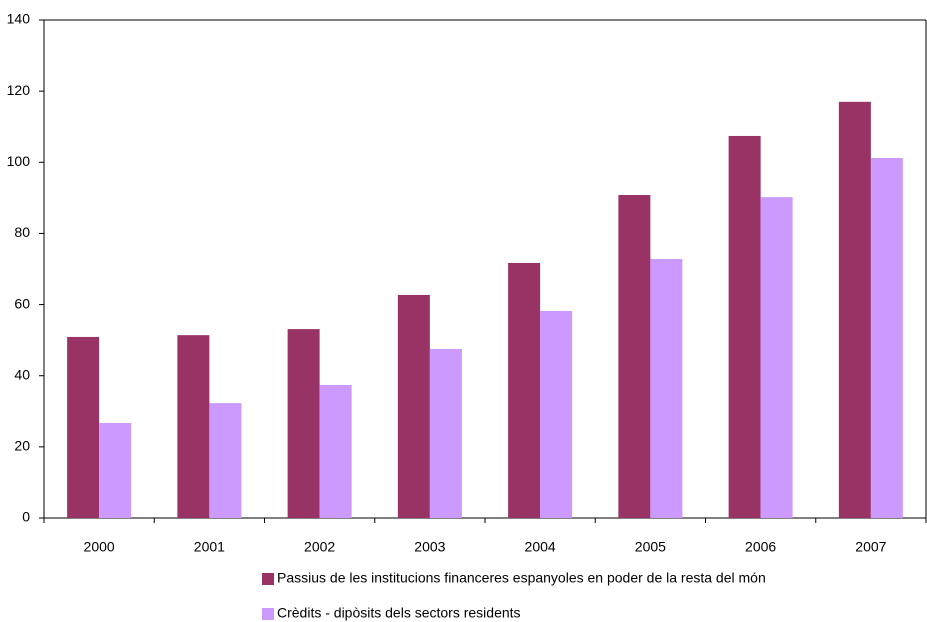  I want to click on x-tick-label: 2001, so click(209, 547).